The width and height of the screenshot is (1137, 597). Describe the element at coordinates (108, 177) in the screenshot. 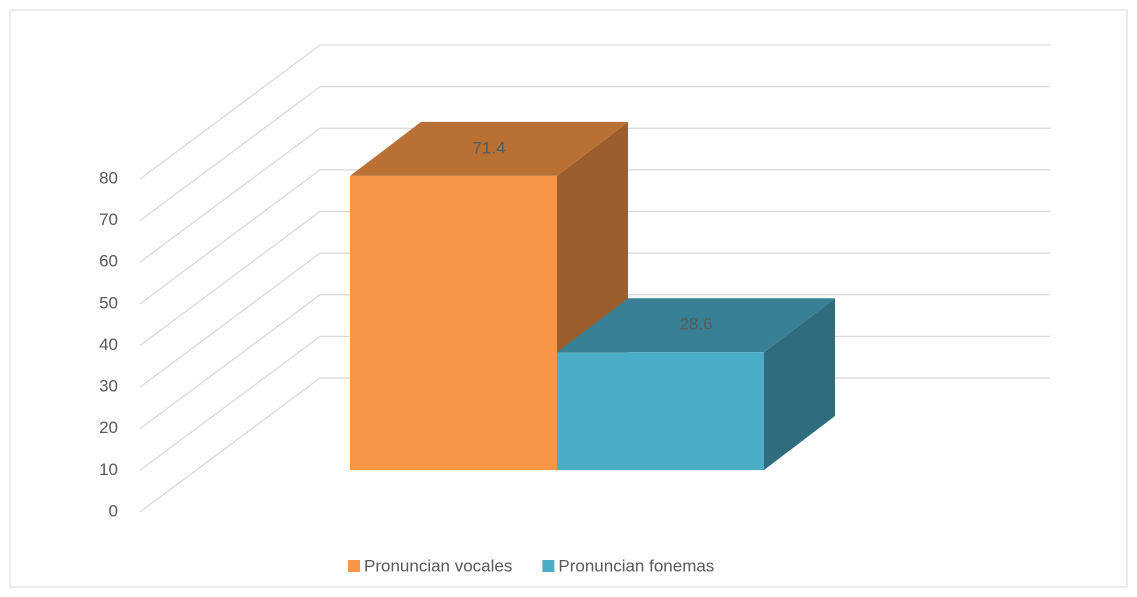

I see `y-tick-label: 80` at that location.